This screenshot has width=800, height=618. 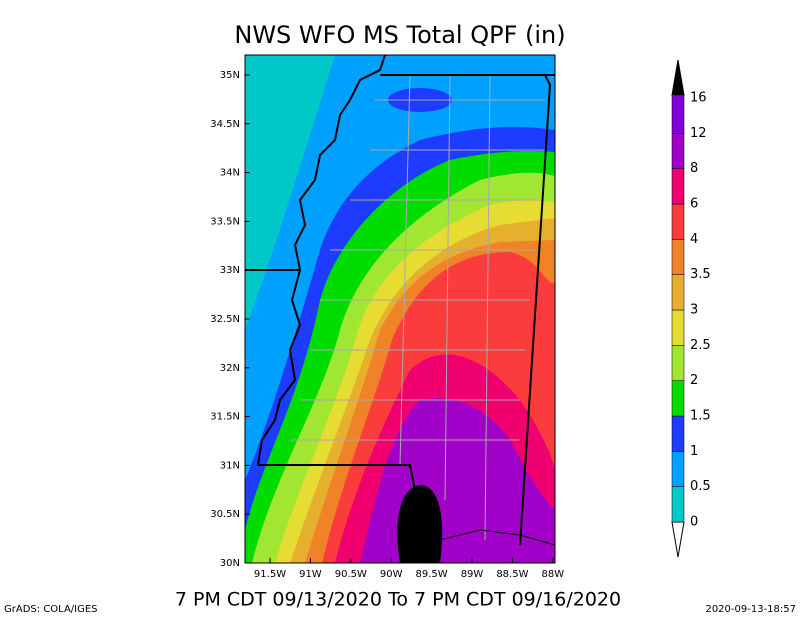 What do you see at coordinates (678, 539) in the screenshot?
I see `colorbar-bottom` at bounding box center [678, 539].